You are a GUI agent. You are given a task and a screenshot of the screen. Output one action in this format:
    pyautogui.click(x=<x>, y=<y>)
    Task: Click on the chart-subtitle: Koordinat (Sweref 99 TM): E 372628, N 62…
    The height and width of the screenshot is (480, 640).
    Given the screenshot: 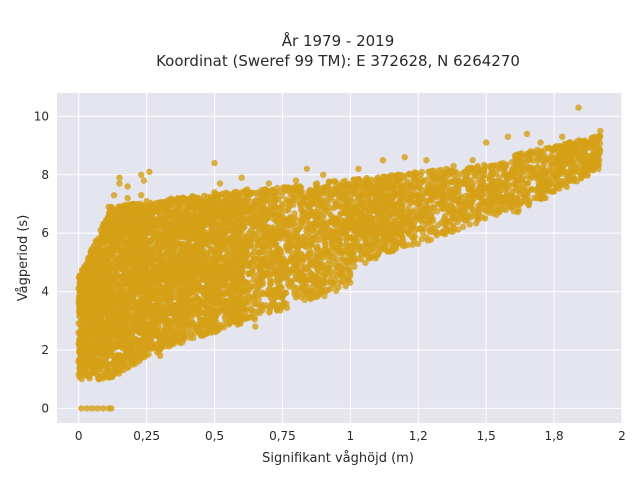 What is the action you would take?
    pyautogui.click(x=338, y=61)
    